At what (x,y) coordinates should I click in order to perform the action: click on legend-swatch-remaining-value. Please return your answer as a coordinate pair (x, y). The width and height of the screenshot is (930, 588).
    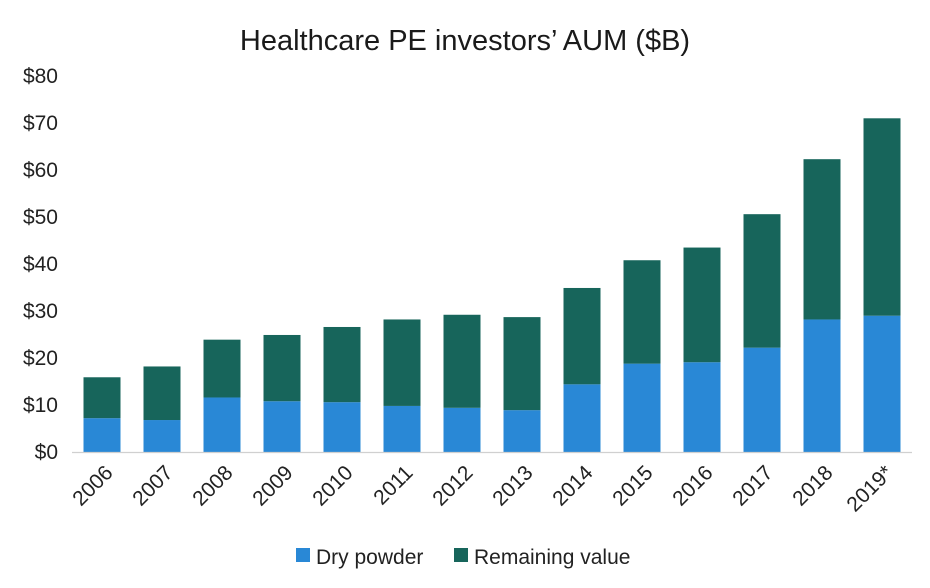
    Looking at the image, I should click on (461, 555).